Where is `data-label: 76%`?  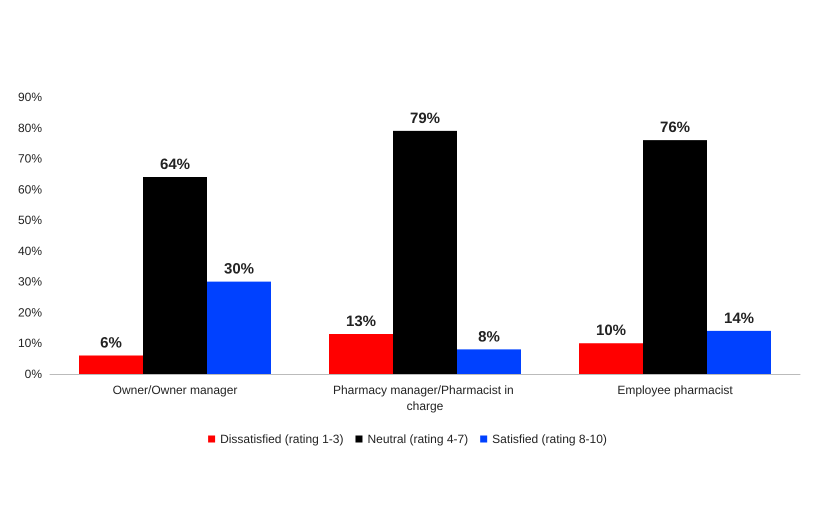 data-label: 76% is located at coordinates (675, 127).